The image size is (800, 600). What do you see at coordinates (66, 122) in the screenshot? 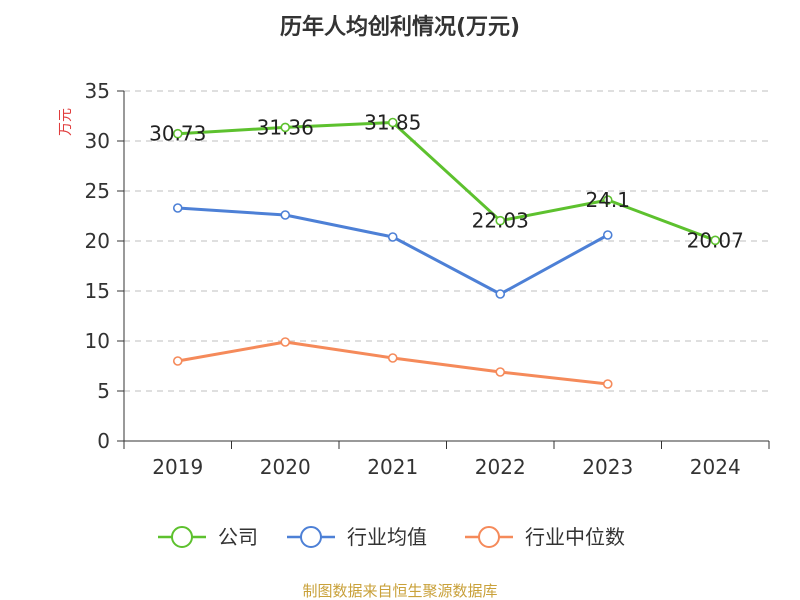
I see `y-axis-label: 万元` at bounding box center [66, 122].